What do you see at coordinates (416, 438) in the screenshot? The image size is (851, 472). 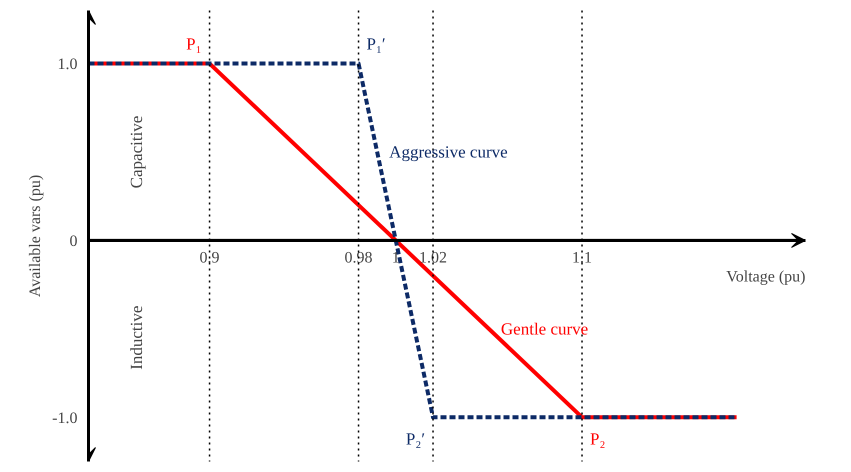 I see `annotation: P₂′` at bounding box center [416, 438].